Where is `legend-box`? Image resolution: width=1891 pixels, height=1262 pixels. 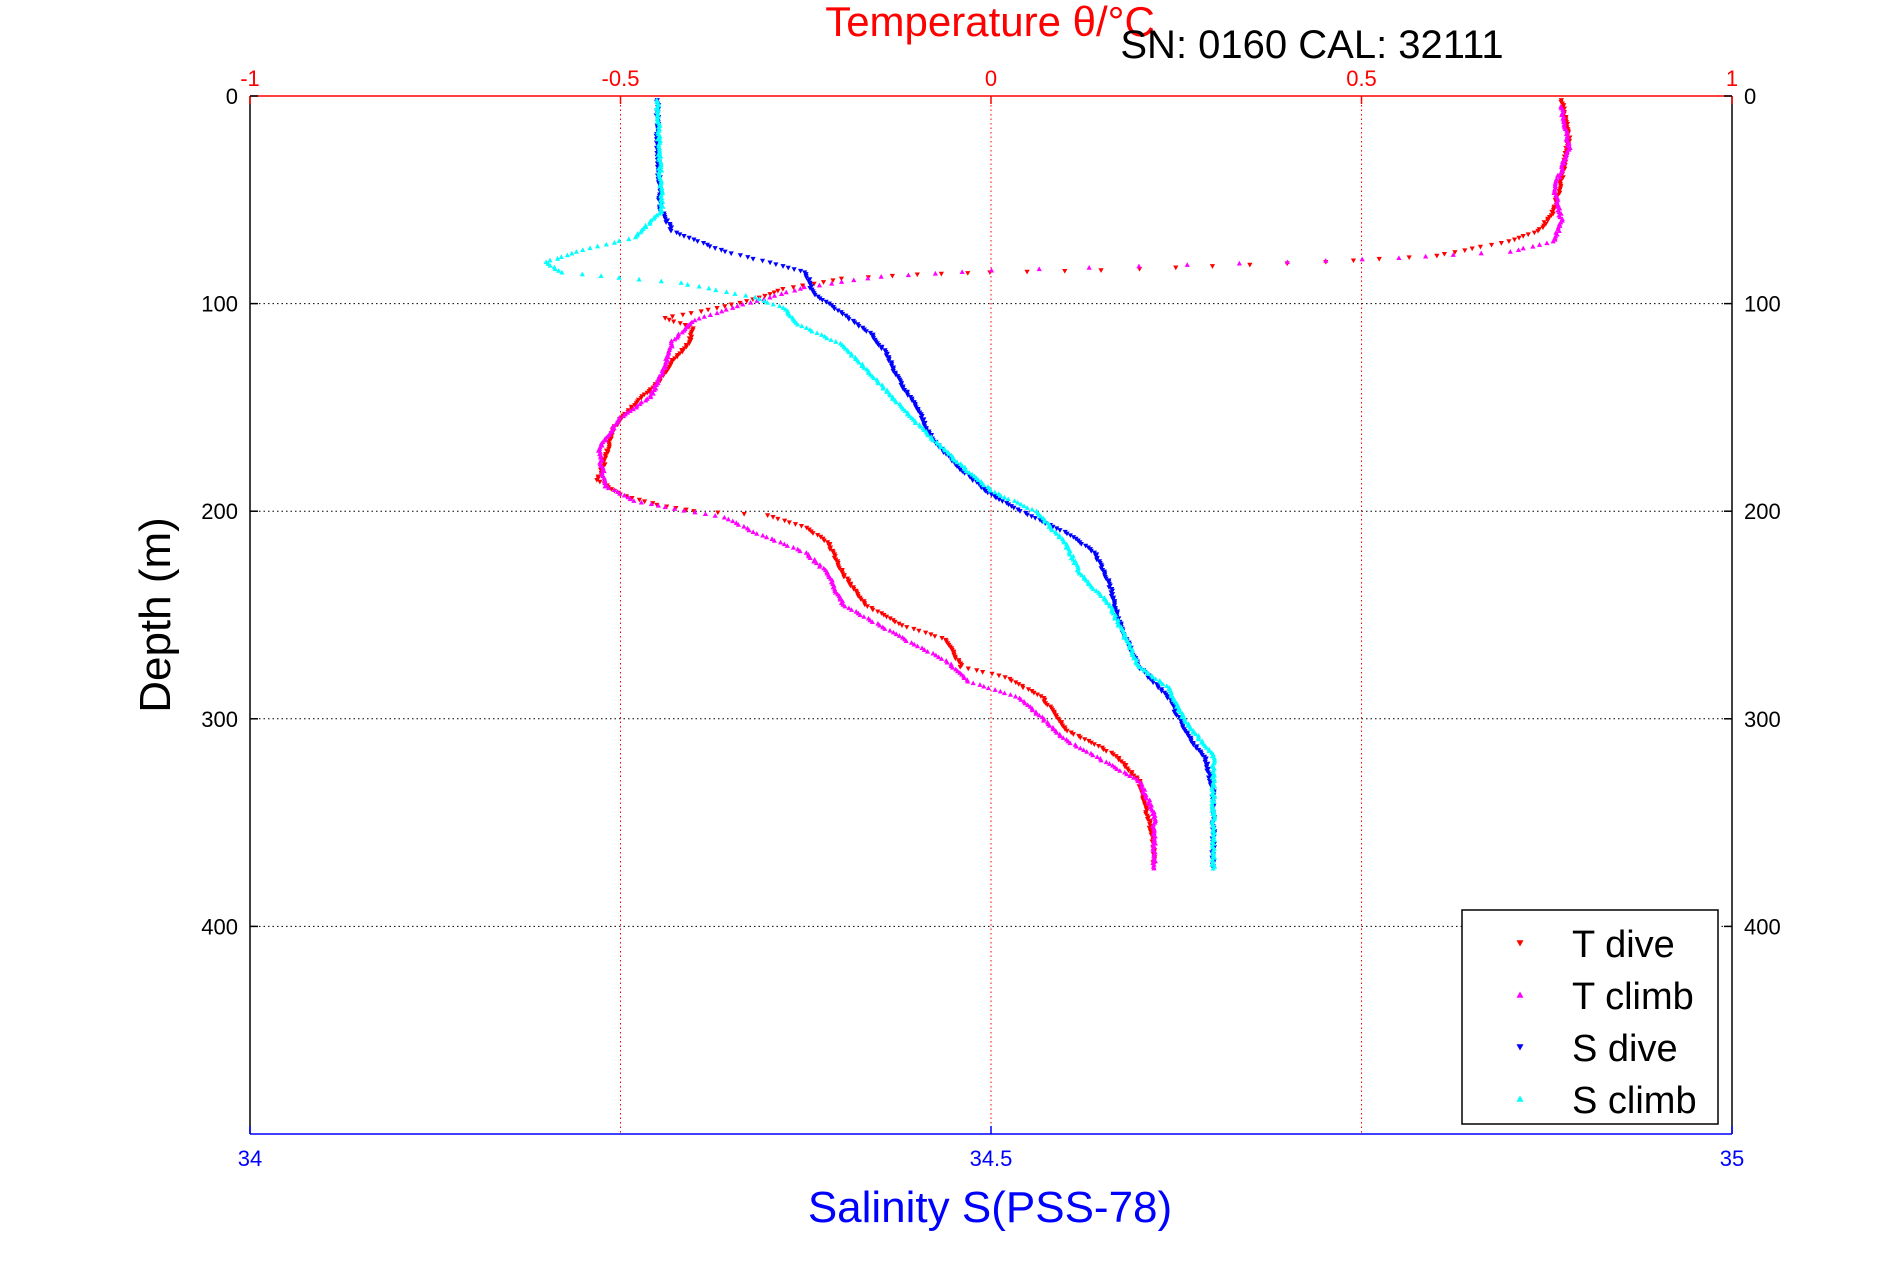 legend-box is located at coordinates (1590, 1017).